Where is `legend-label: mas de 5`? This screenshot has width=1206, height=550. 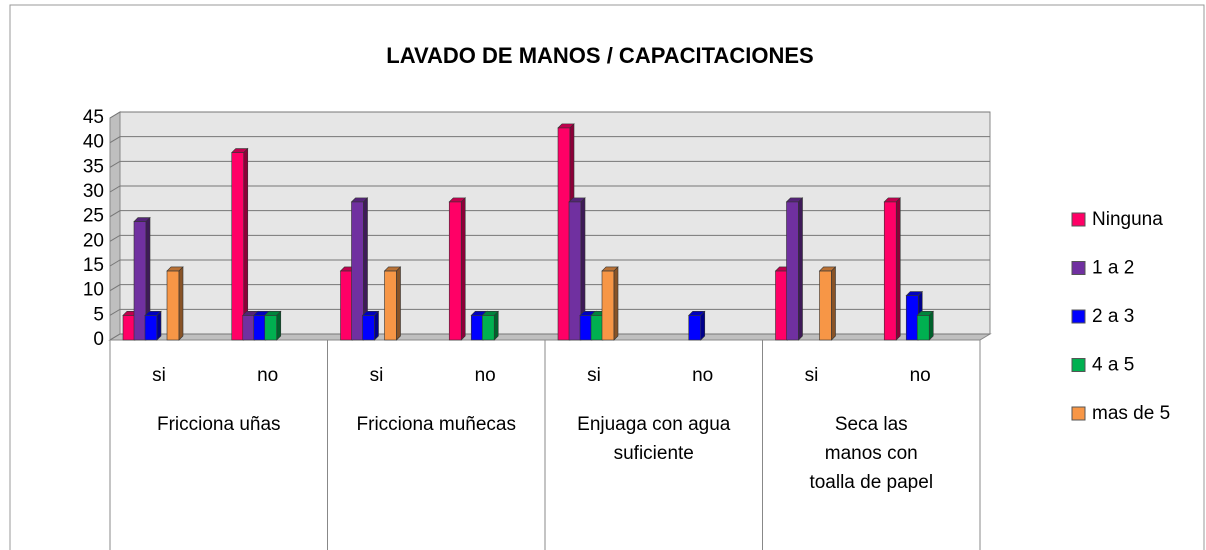
legend-label: mas de 5 is located at coordinates (1131, 413).